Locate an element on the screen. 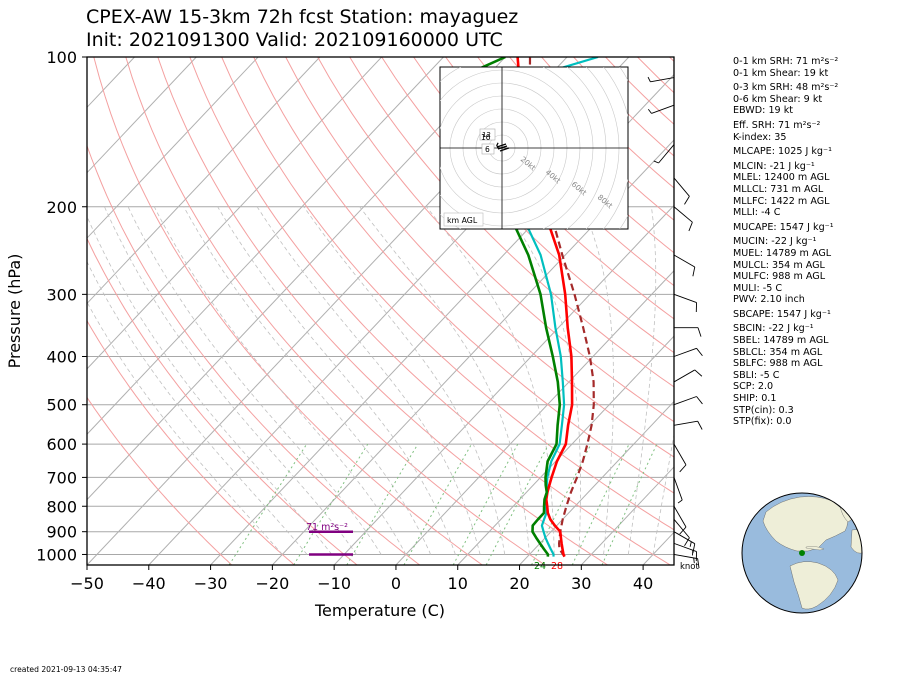  index-row: MLLCL: 731 m AGL is located at coordinates (778, 189).